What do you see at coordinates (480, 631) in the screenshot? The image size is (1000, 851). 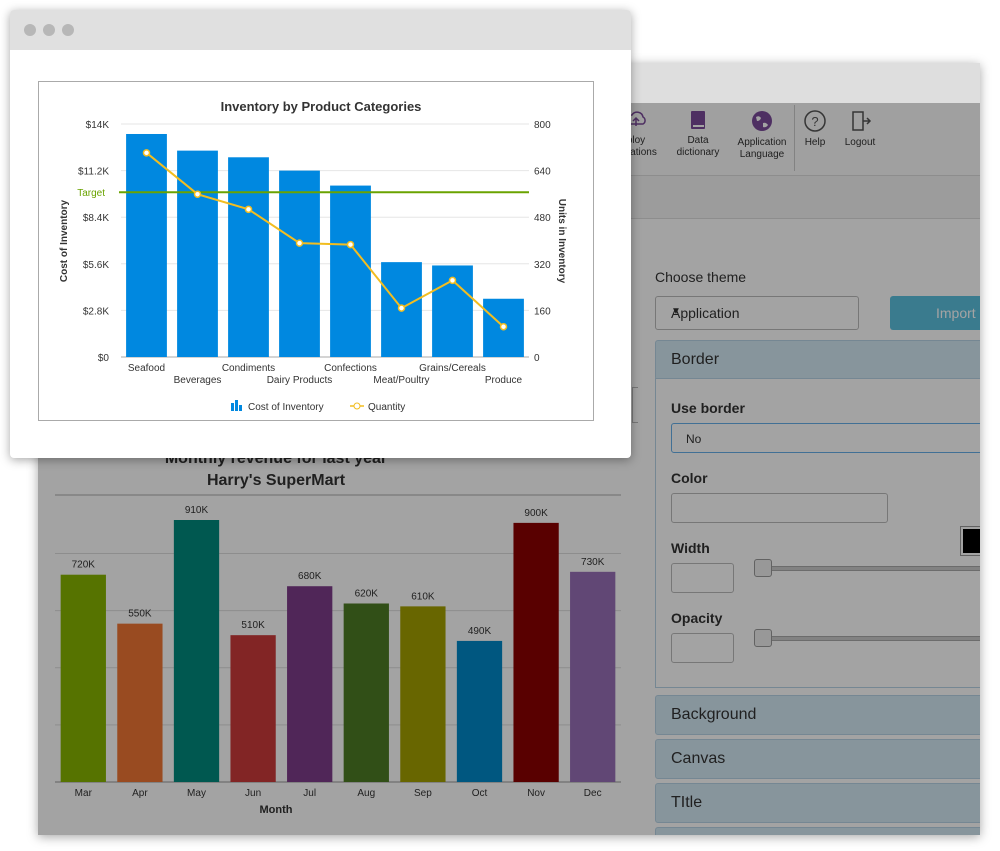 I see `data-label: 490K` at bounding box center [480, 631].